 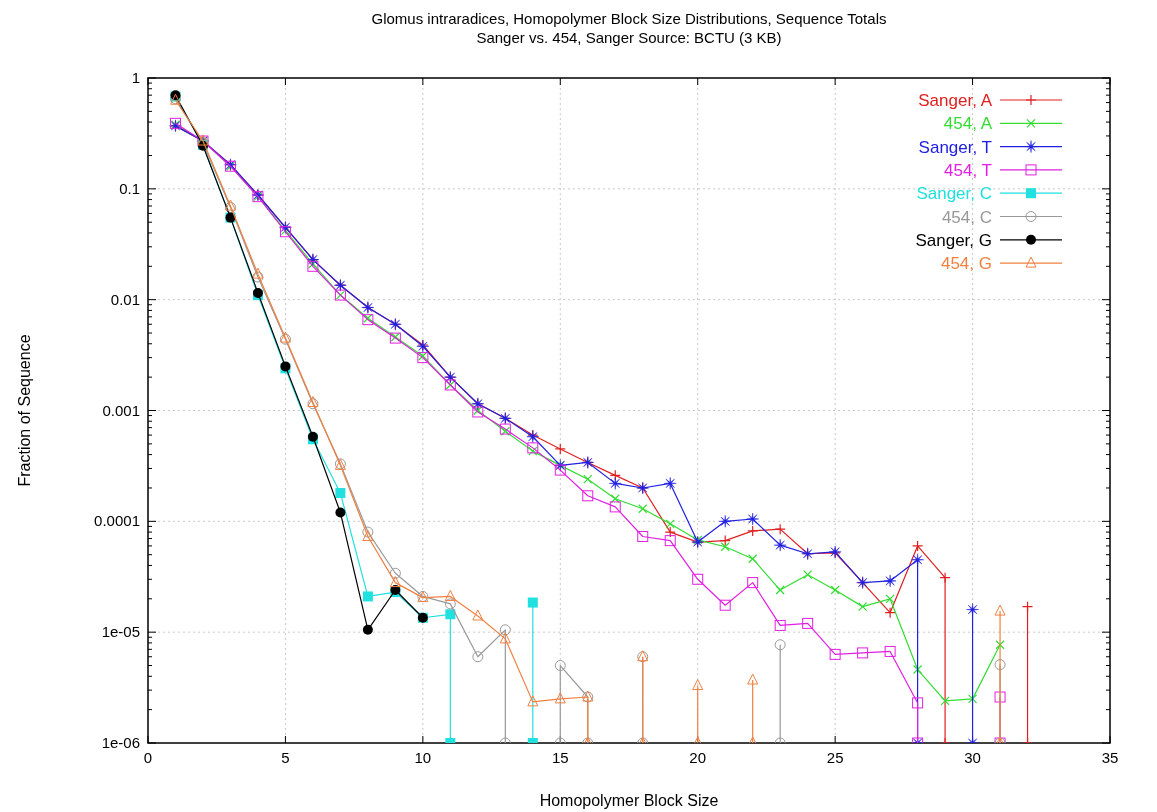 I want to click on x-tick-label: 25, so click(x=835, y=757).